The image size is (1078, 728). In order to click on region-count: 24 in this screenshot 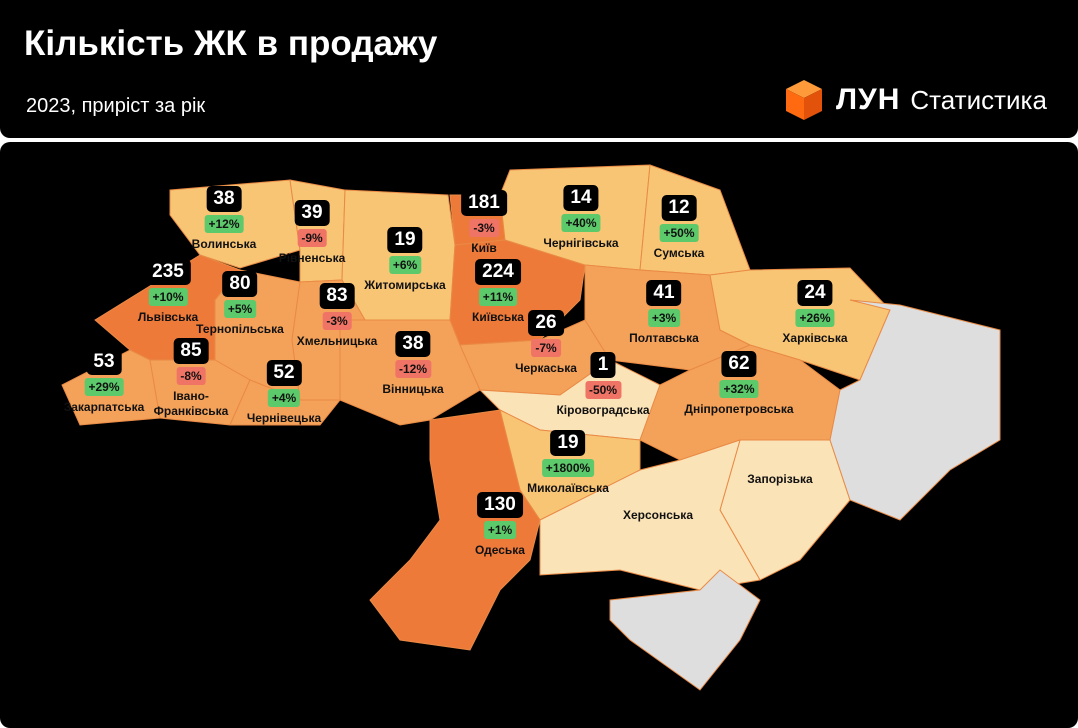, I will do `click(815, 293)`.